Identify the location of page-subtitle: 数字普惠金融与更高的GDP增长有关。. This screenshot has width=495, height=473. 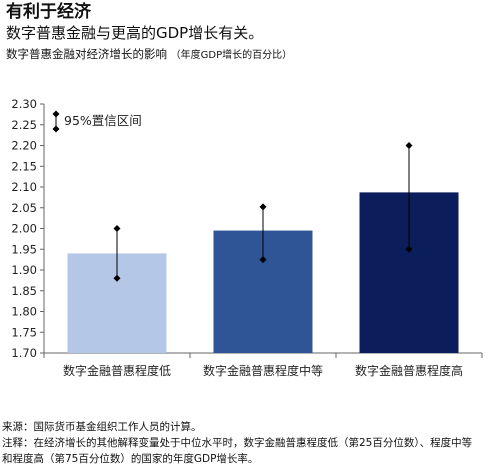
(135, 33).